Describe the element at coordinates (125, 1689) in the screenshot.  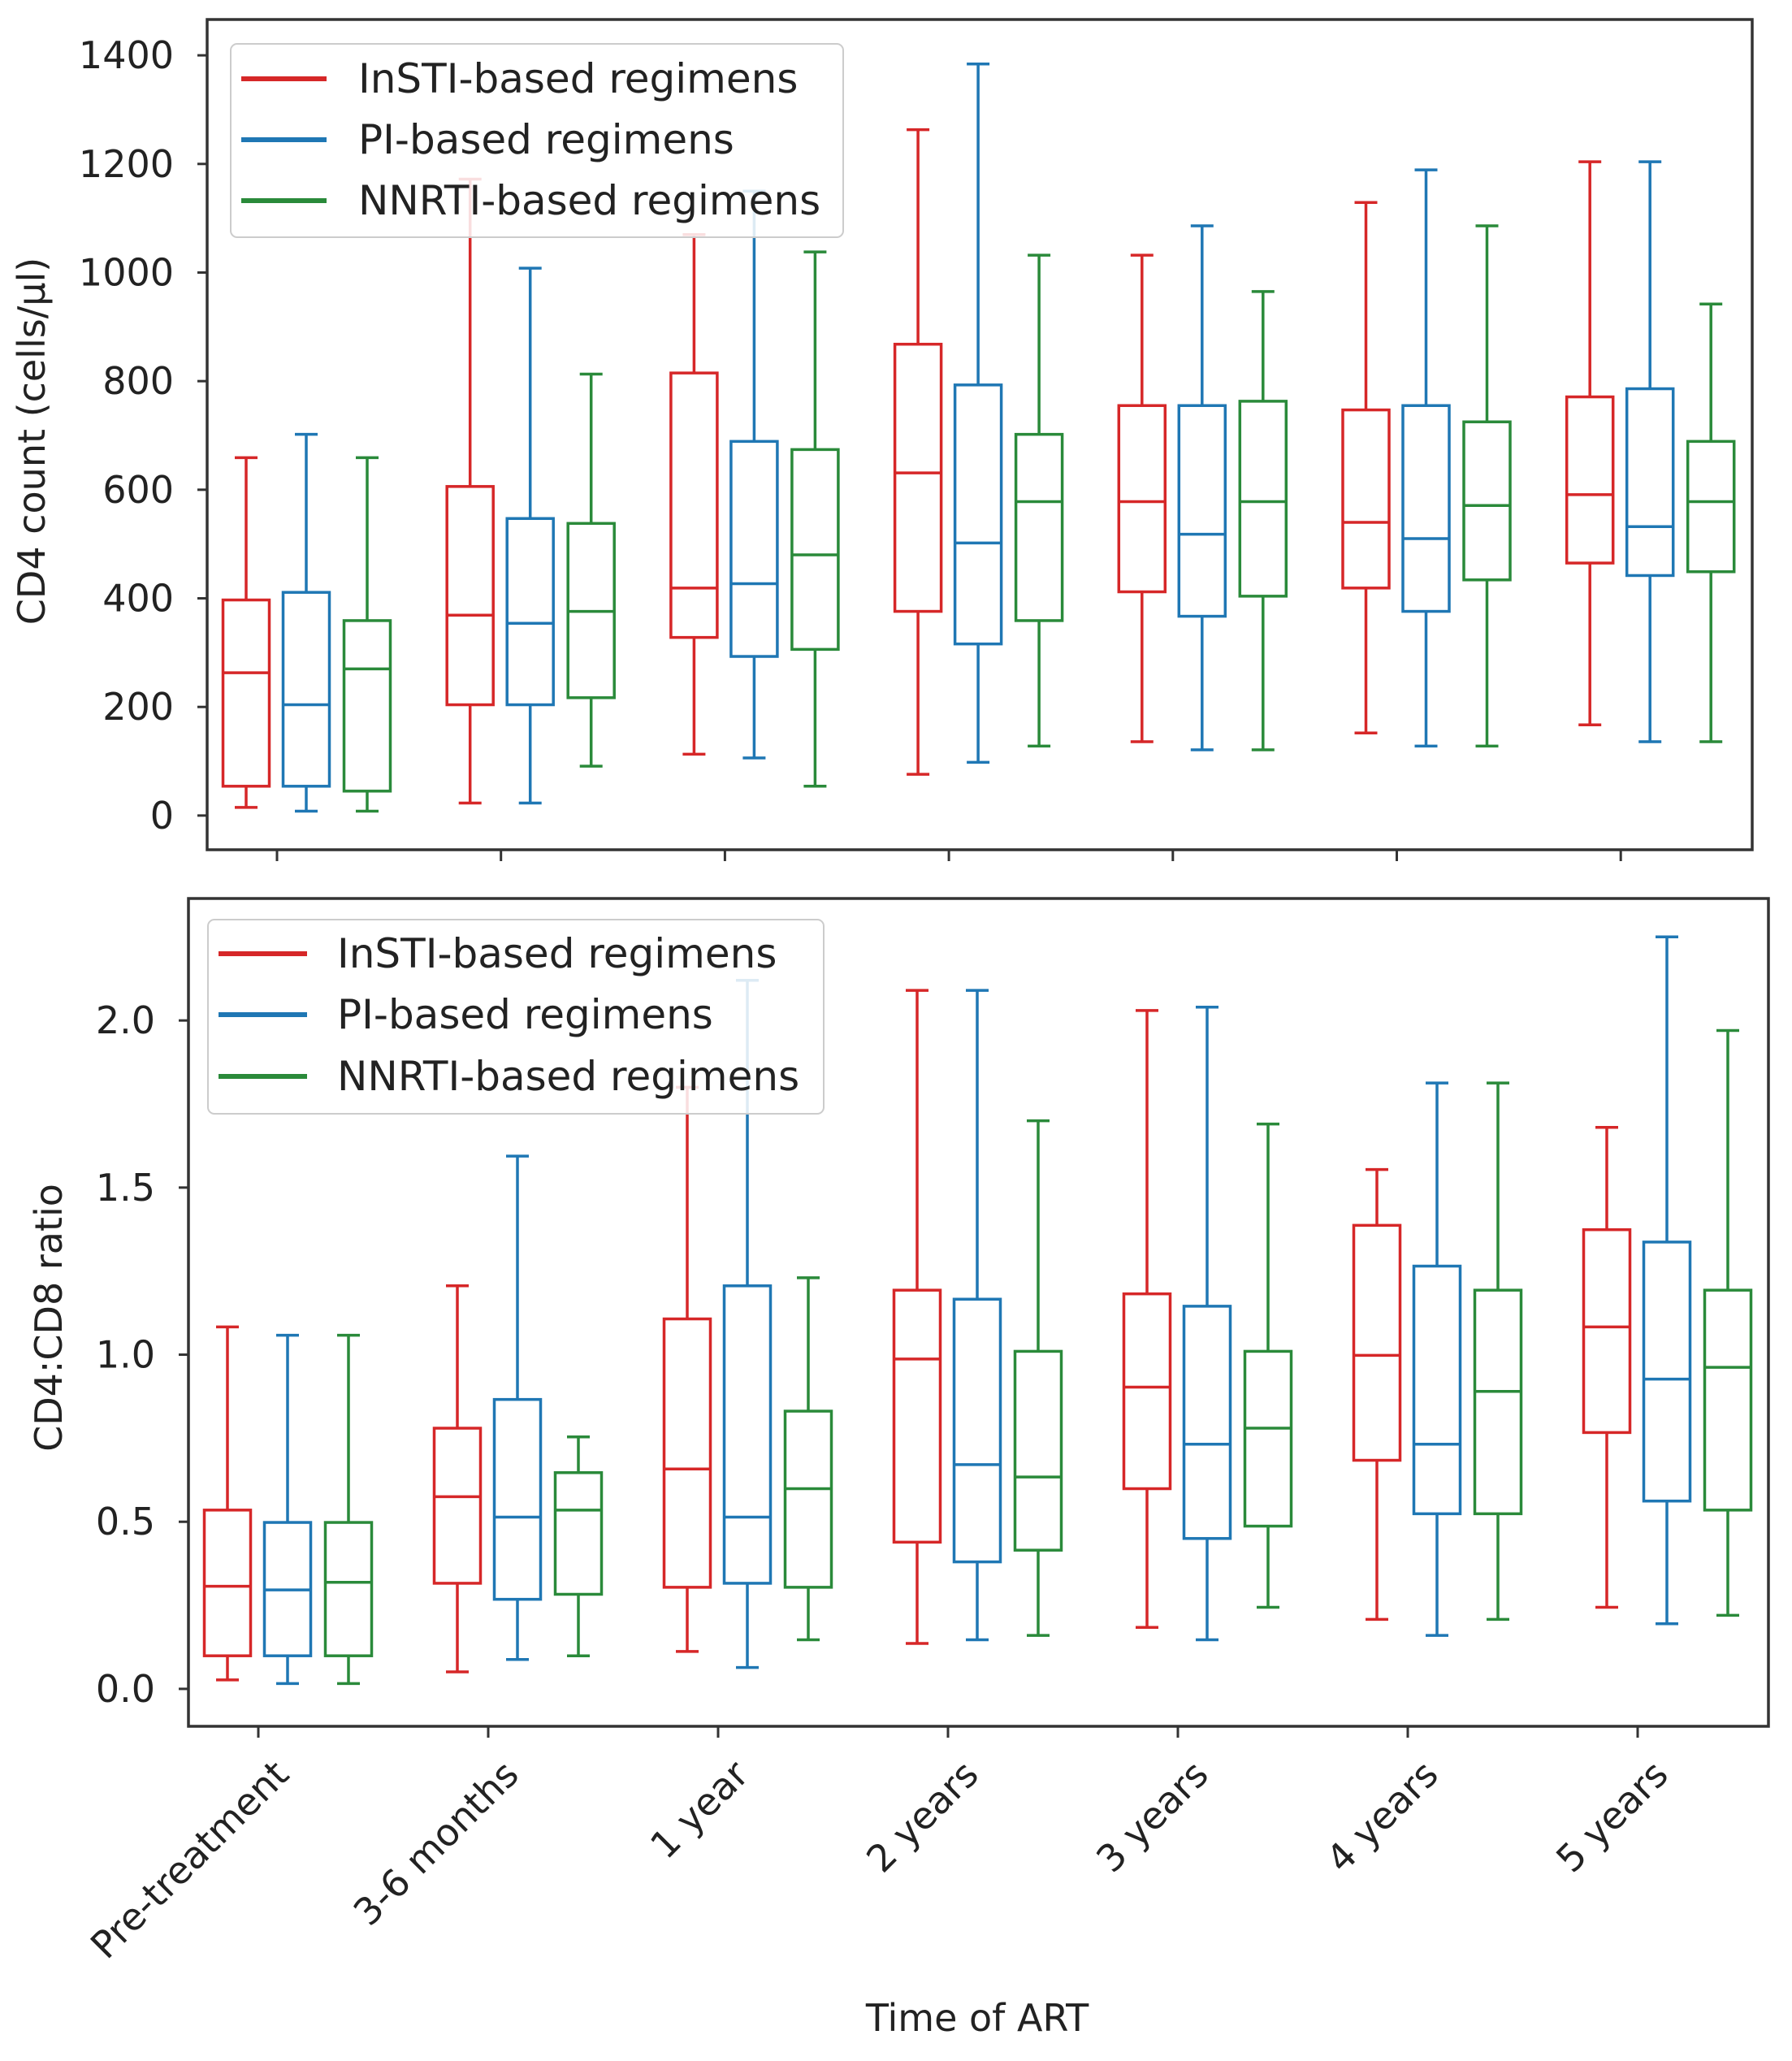
I see `y-tick-label: 0.0` at that location.